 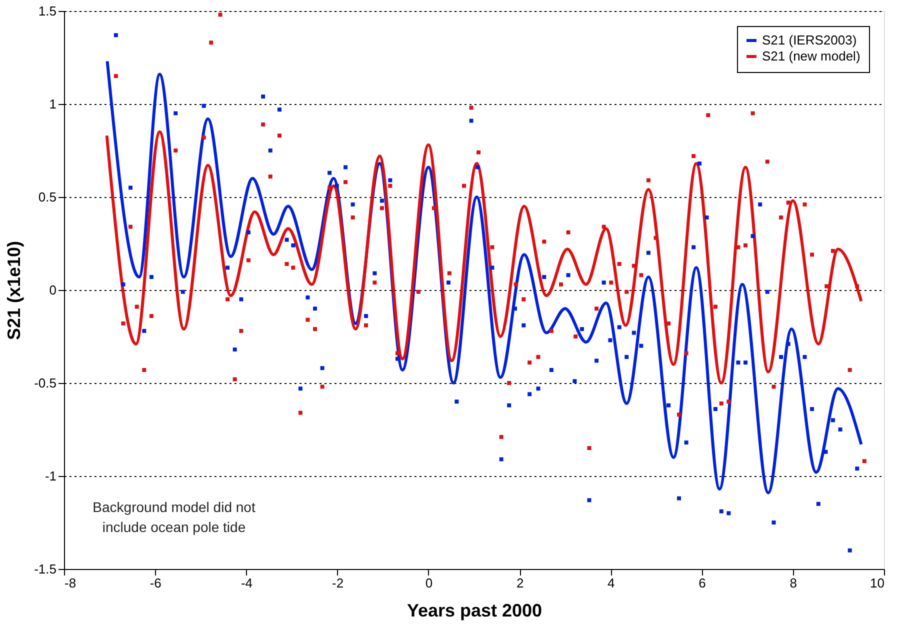 I want to click on legend-label: S21 (IERS2003), so click(x=809, y=40).